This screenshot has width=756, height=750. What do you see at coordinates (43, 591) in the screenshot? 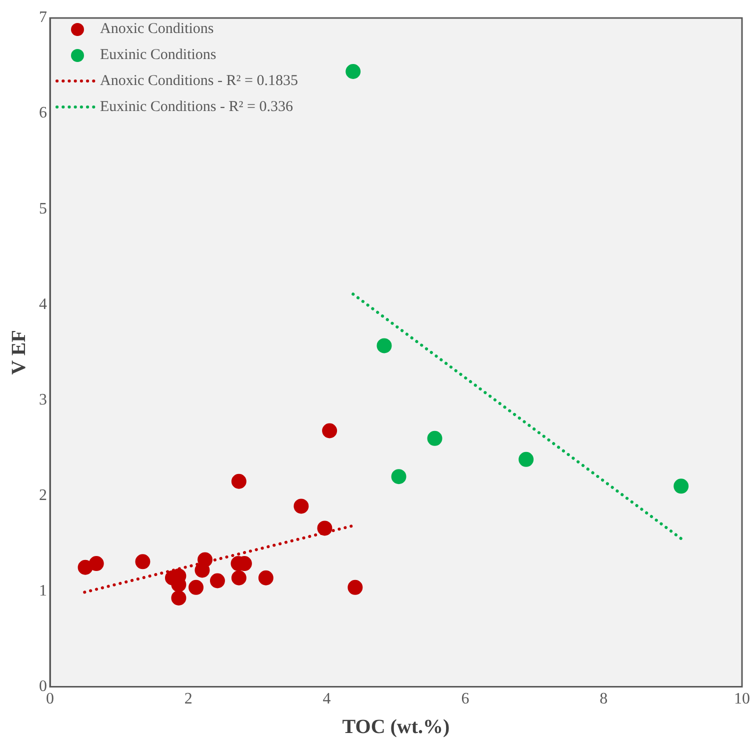
I see `y-tick-label: 1` at bounding box center [43, 591].